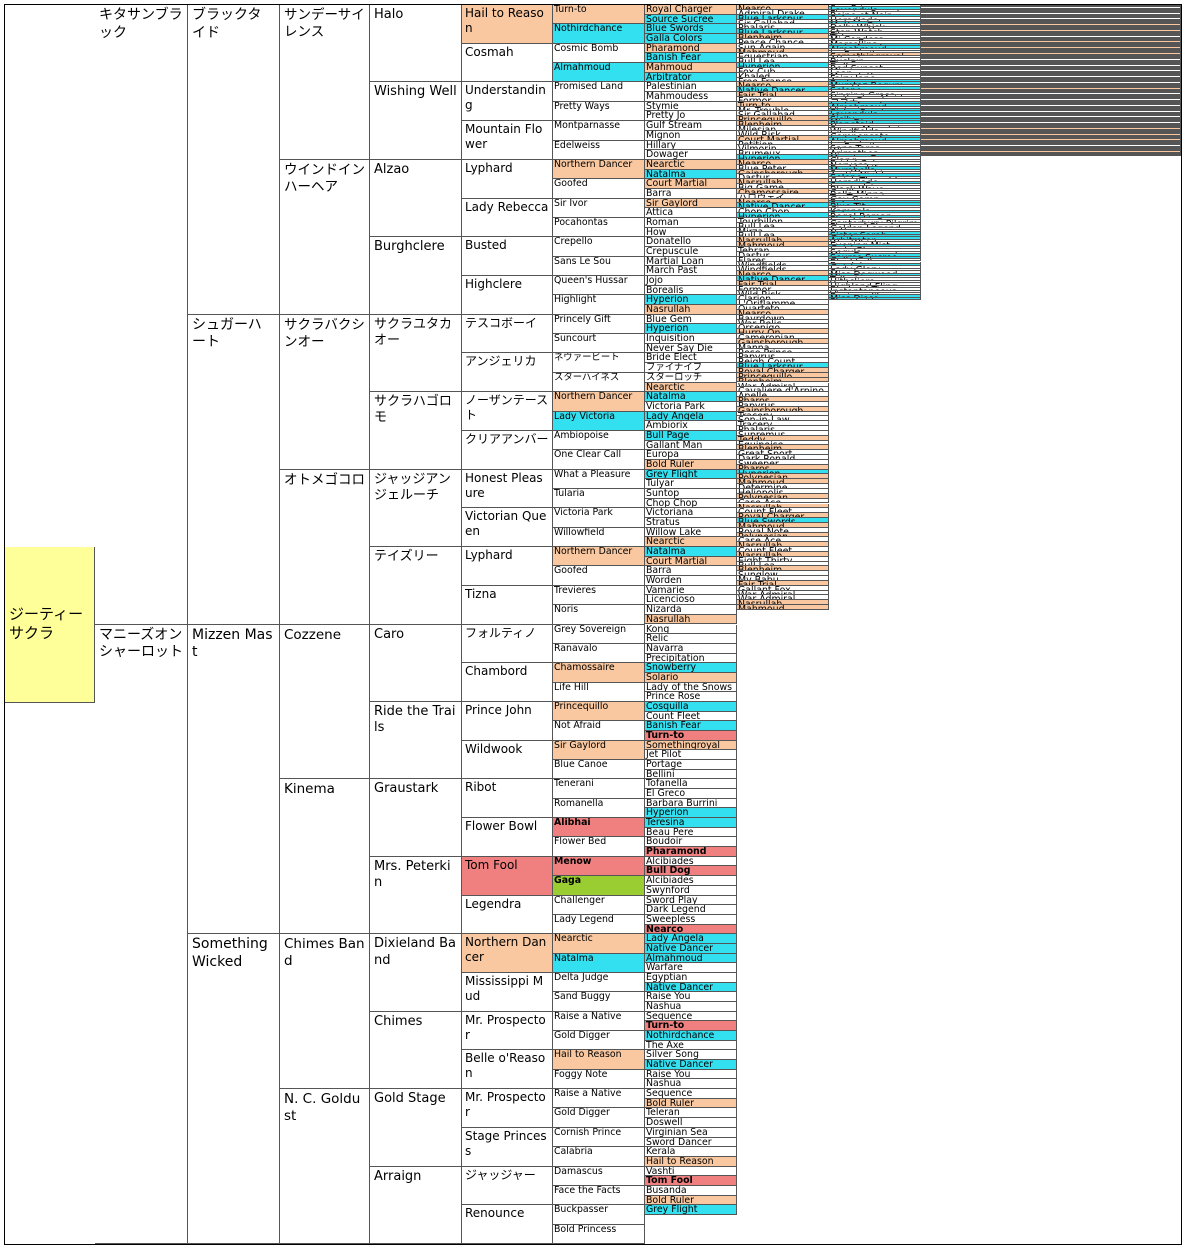 The height and width of the screenshot is (1249, 1186). Describe the element at coordinates (665, 290) in the screenshot. I see `ancestor-name: Borealis` at that location.